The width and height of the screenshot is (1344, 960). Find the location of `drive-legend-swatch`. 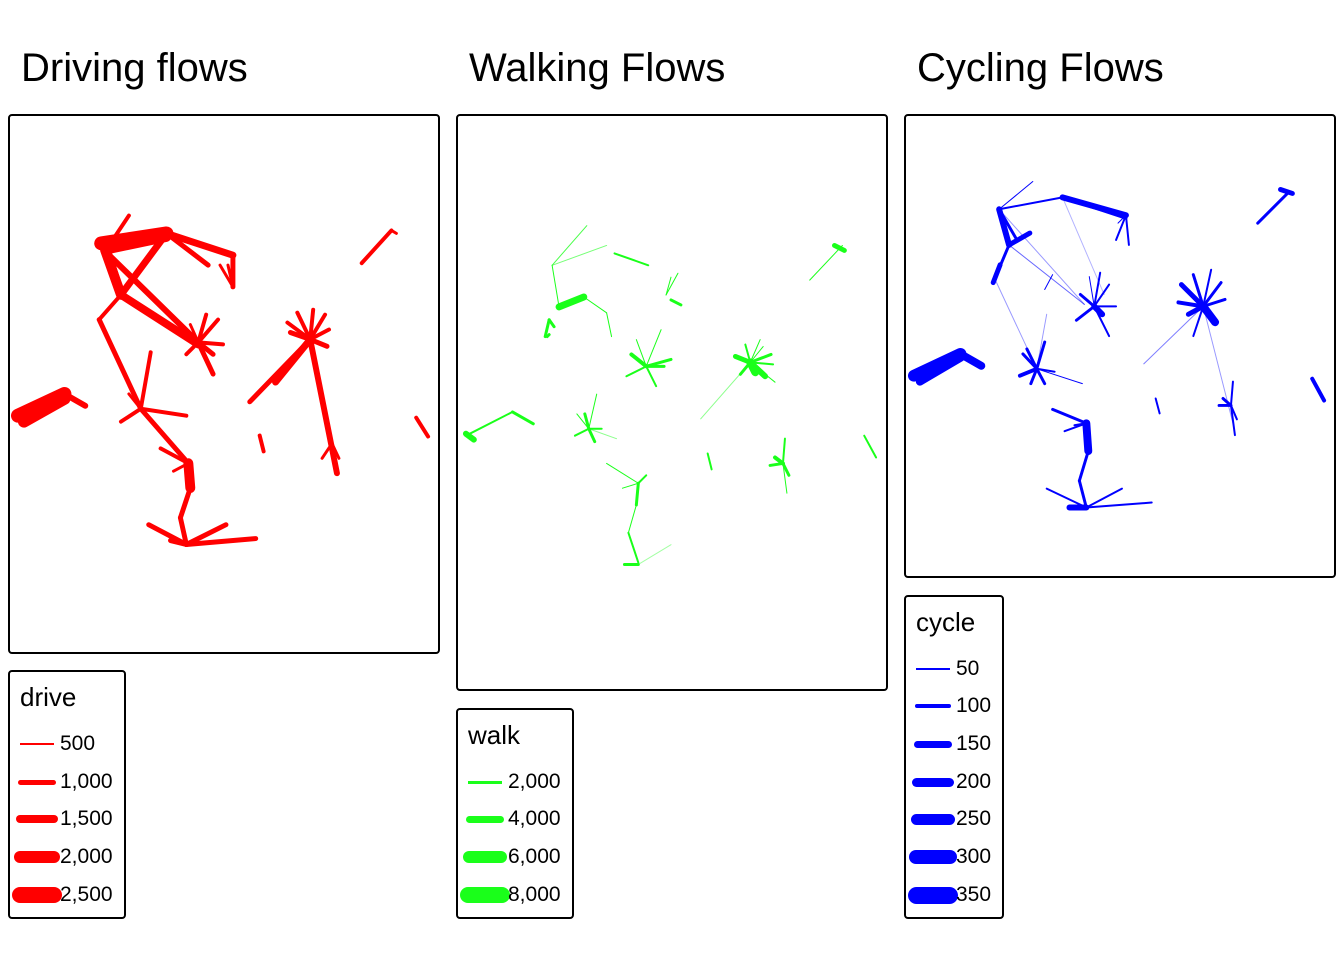

drive-legend-swatch is located at coordinates (37, 857).